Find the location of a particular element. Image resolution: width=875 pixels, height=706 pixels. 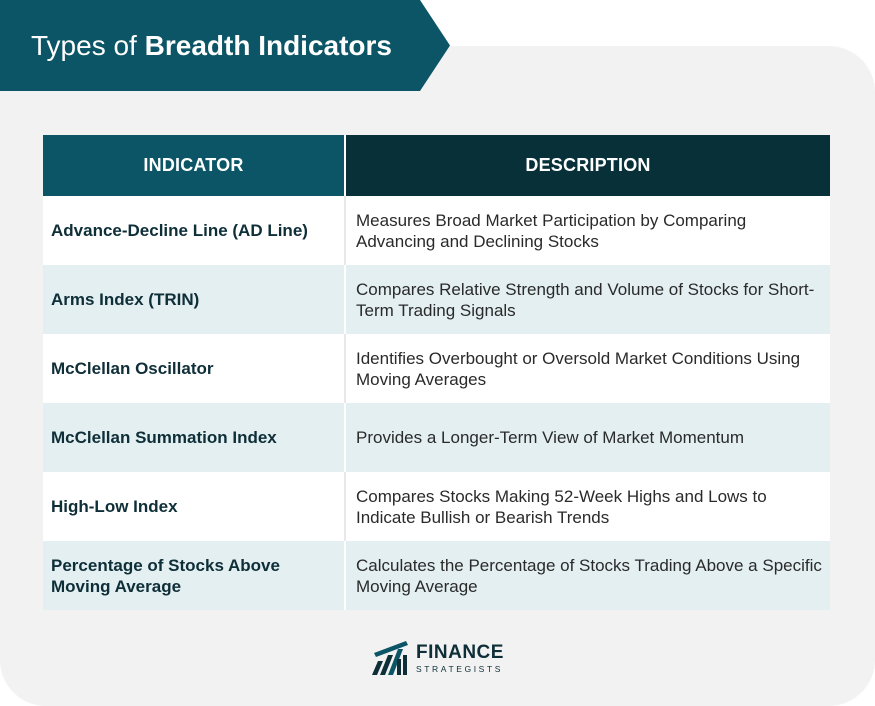

title-banner: Types of Breadth Indicators is located at coordinates (225, 45).